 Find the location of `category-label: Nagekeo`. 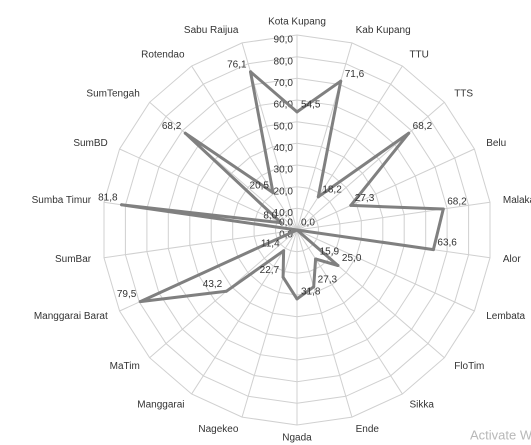

category-label: Nagekeo is located at coordinates (218, 429).